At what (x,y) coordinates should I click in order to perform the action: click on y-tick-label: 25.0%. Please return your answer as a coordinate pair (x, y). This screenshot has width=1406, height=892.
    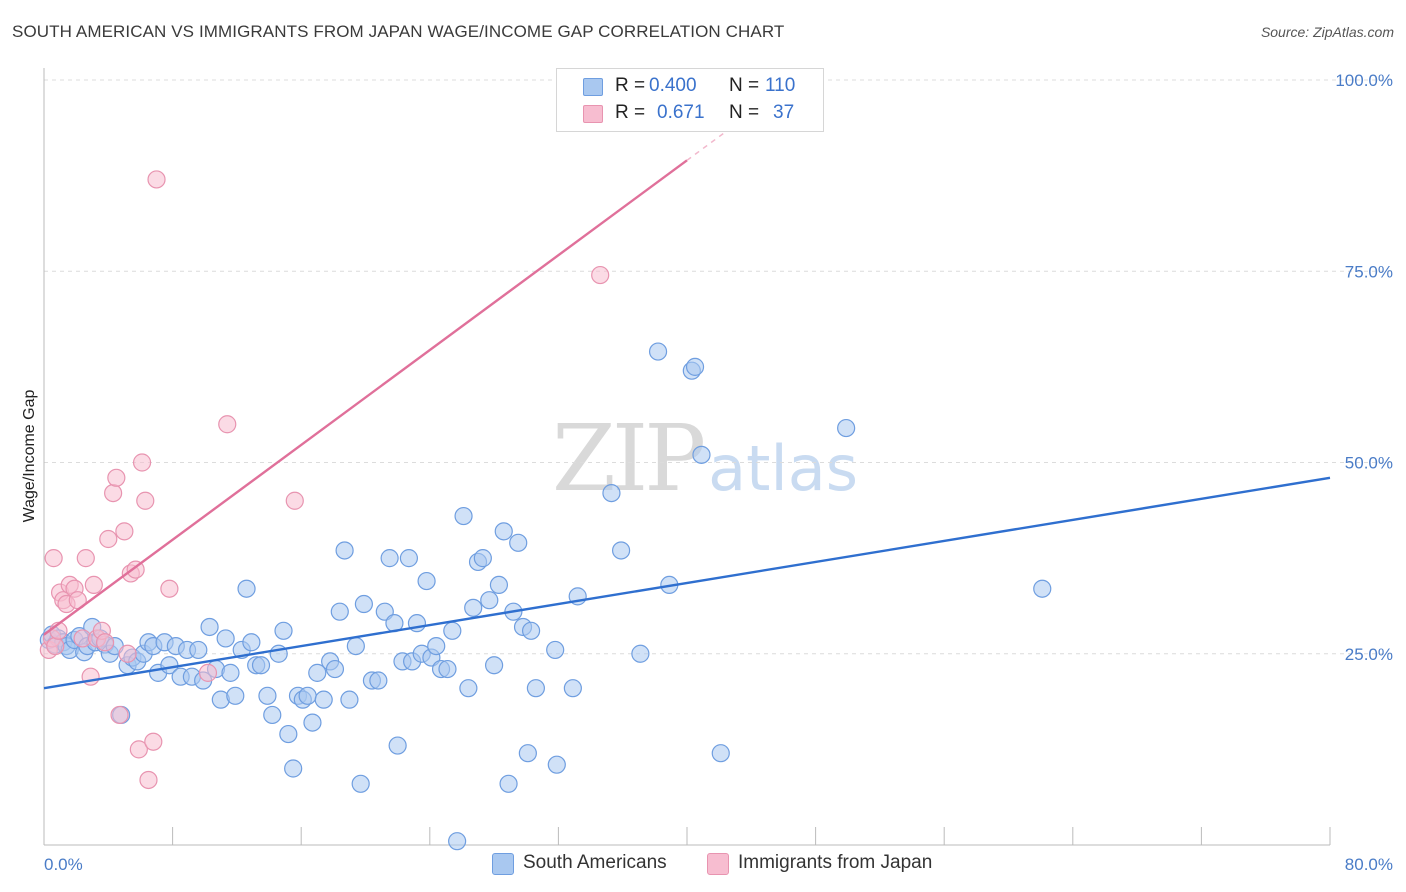
    Looking at the image, I should click on (1369, 654).